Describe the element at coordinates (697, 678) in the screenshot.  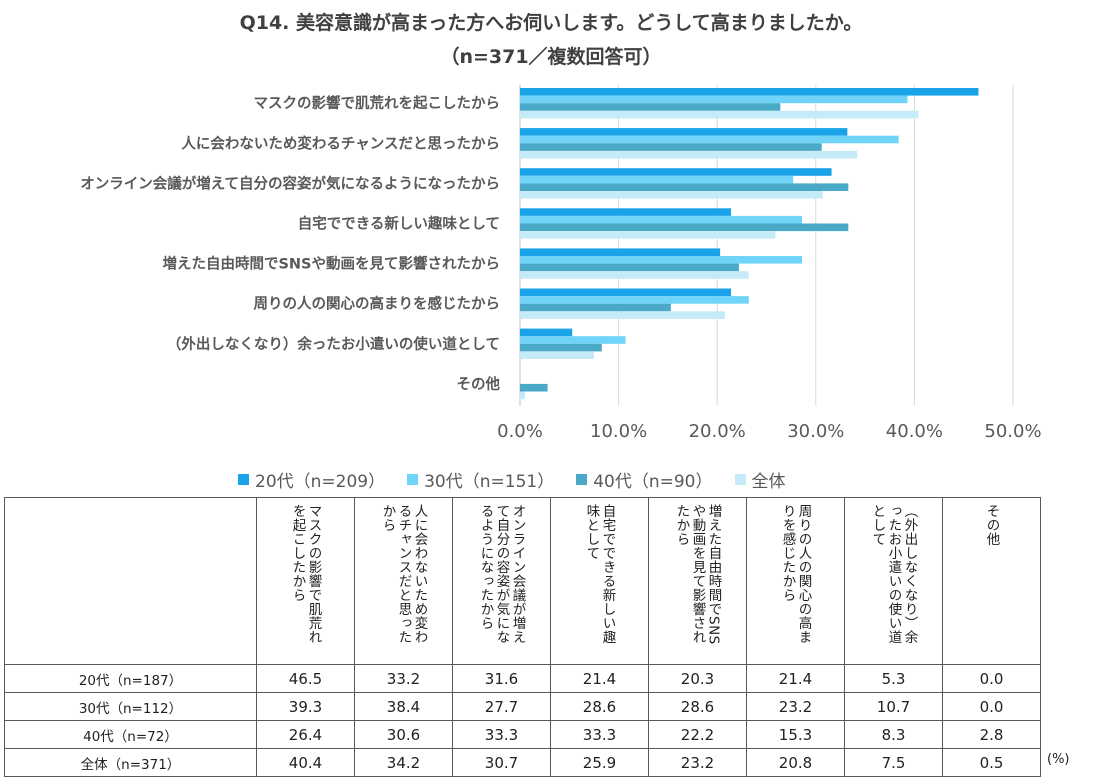
I see `table-cell: 20.3` at that location.